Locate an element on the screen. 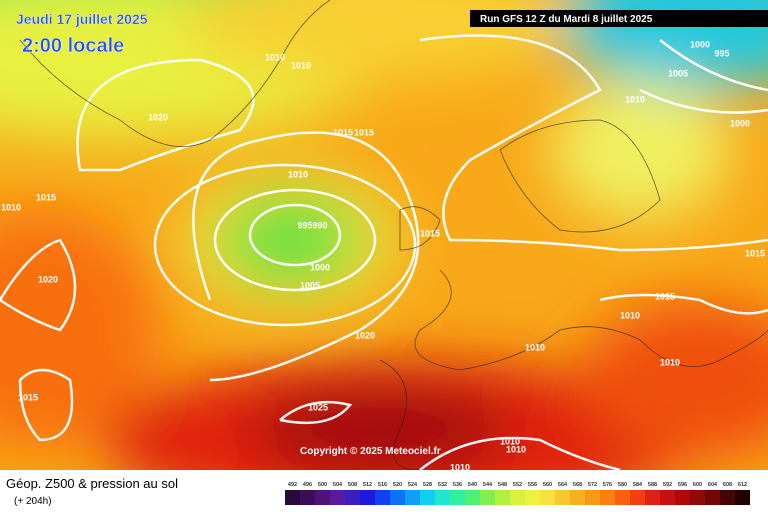 The height and width of the screenshot is (512, 768). run-info: Run GFS 12 Z du Mardi 8 juillet 2025 is located at coordinates (566, 19).